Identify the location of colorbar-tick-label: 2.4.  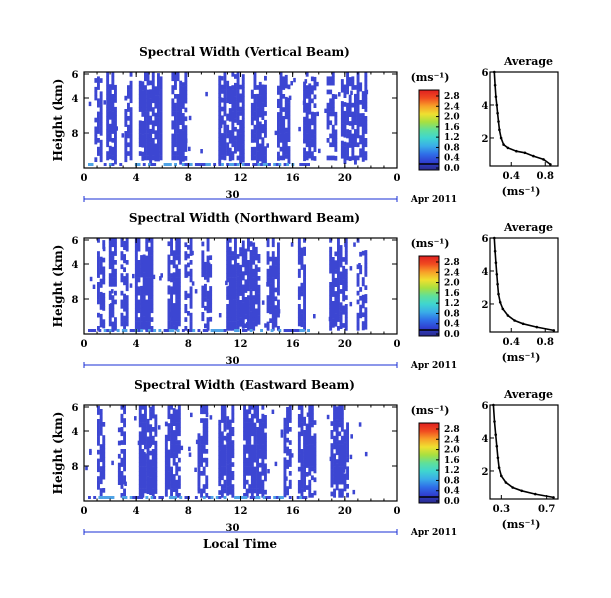
(452, 107).